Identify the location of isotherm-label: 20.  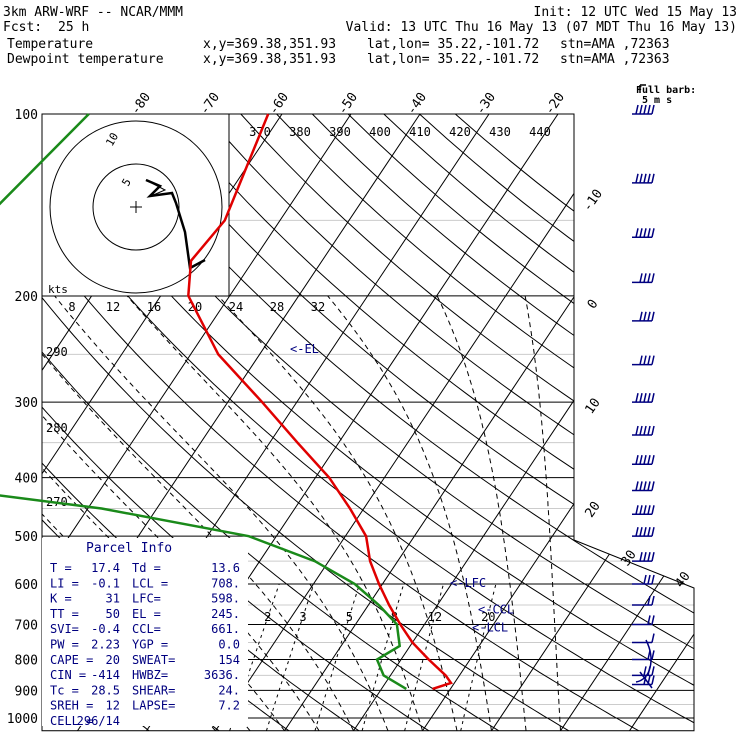
(592, 509).